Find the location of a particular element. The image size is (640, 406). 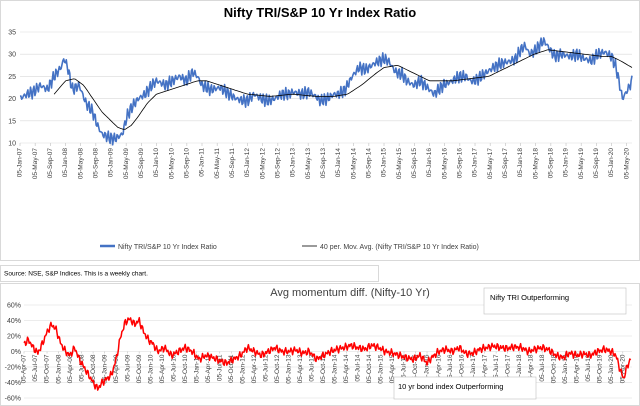

bottom-x-tick-label: 05-Jul-19 is located at coordinates (588, 367).